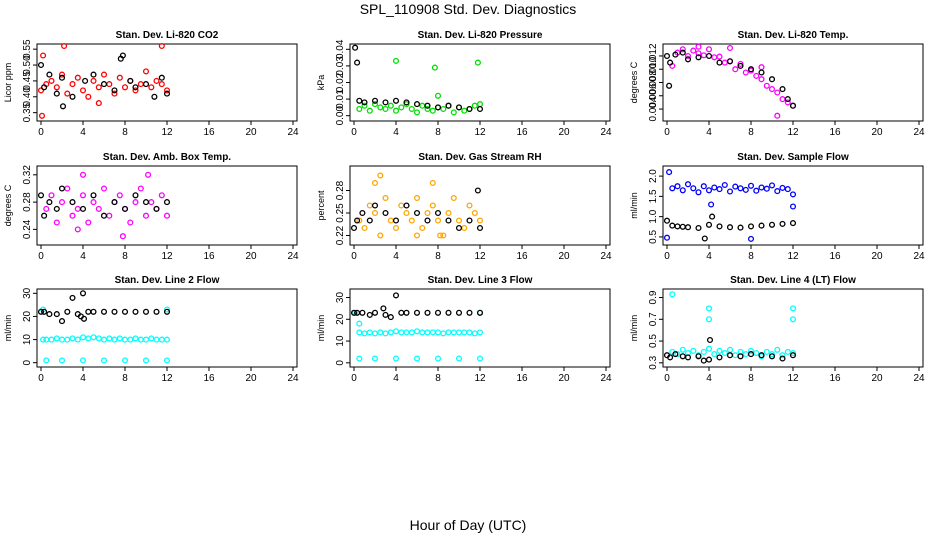 The height and width of the screenshot is (540, 936). I want to click on series-magenta, so click(733, 81).